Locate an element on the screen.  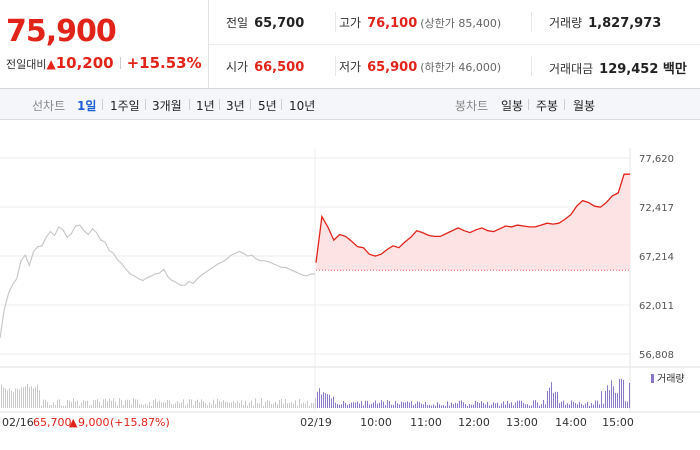
tab-1d: 1일 is located at coordinates (87, 106).